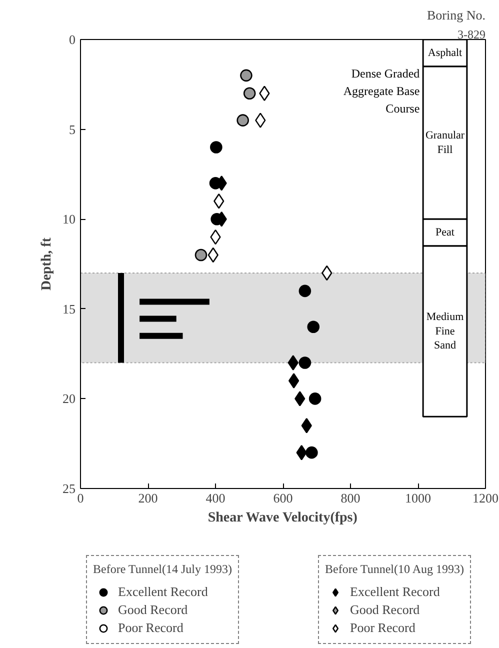 The height and width of the screenshot is (648, 499). Describe the element at coordinates (350, 498) in the screenshot. I see `x-tick-label: 800` at that location.